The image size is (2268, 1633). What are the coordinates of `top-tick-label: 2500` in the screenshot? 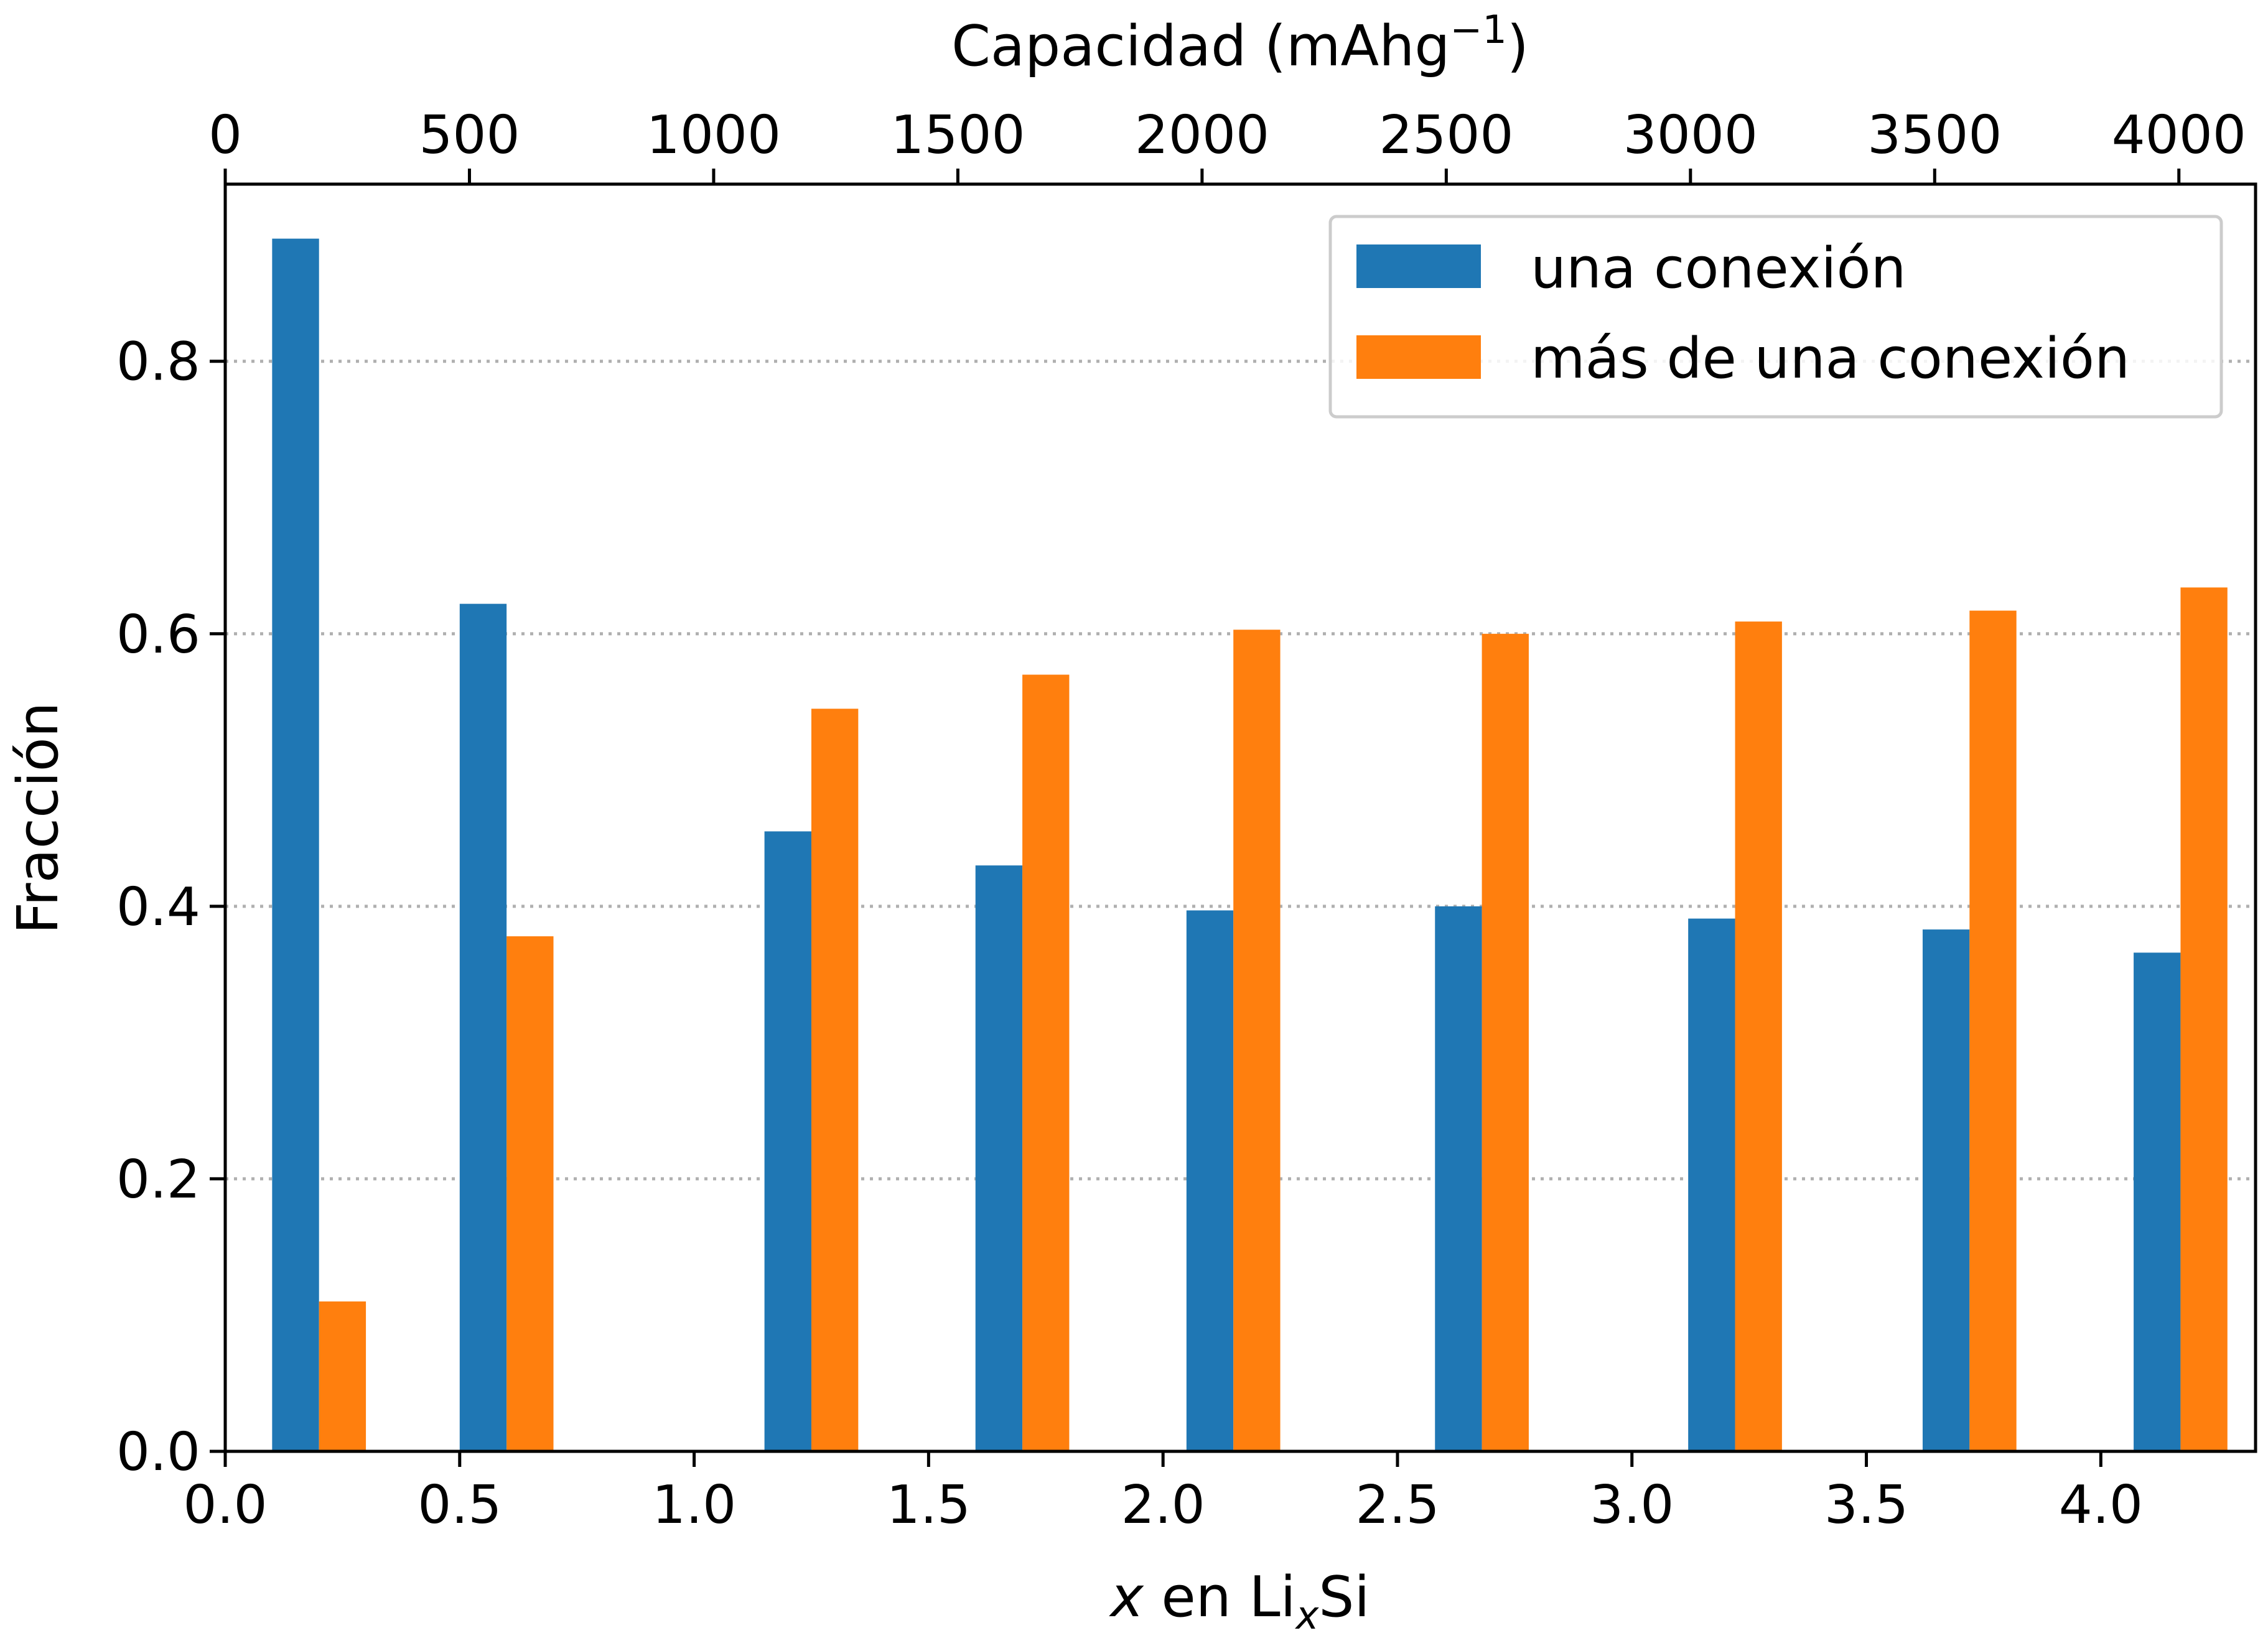 It's located at (1446, 135).